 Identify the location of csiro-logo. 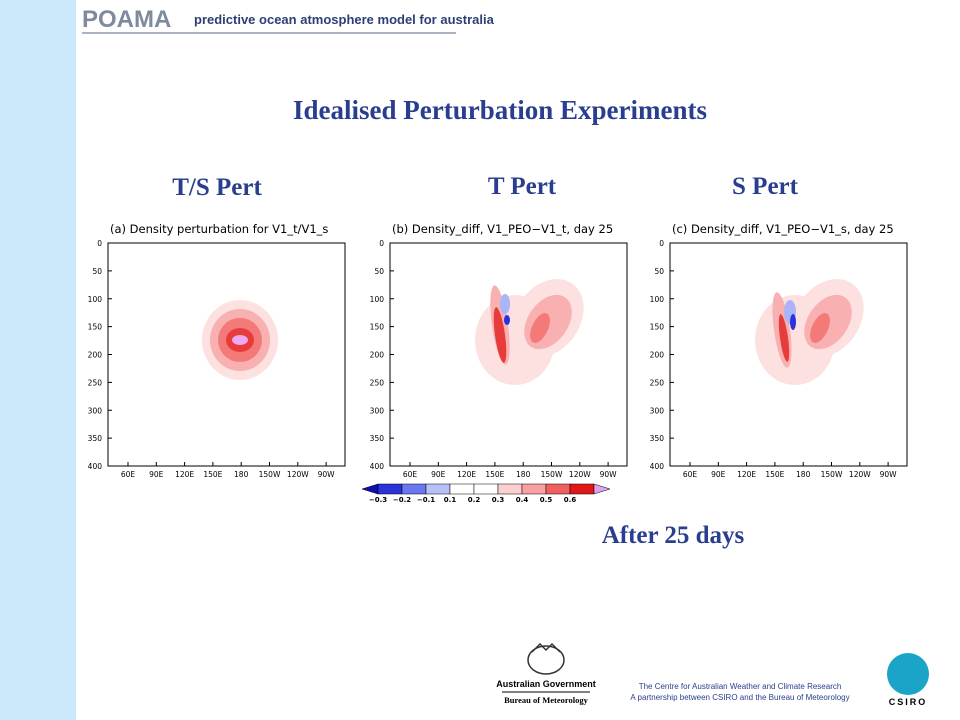
(908, 674).